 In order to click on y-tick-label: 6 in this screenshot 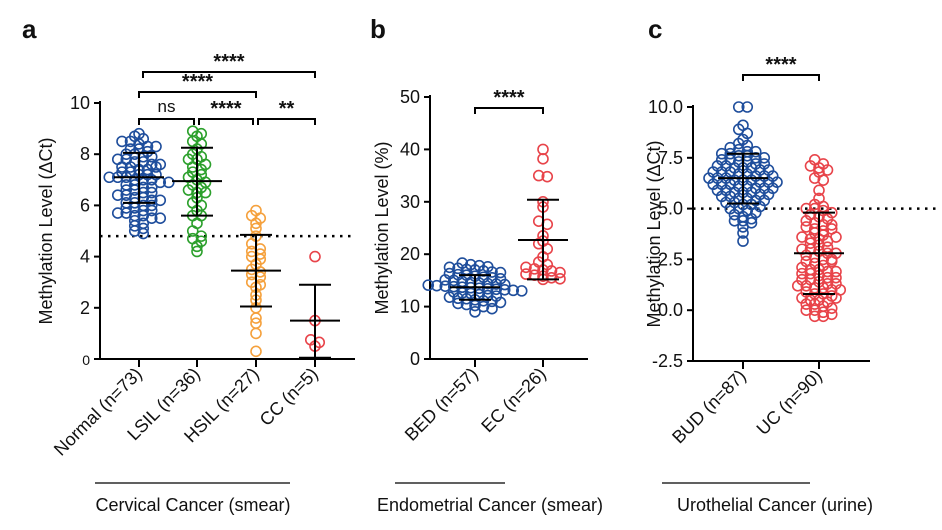, I will do `click(85, 205)`.